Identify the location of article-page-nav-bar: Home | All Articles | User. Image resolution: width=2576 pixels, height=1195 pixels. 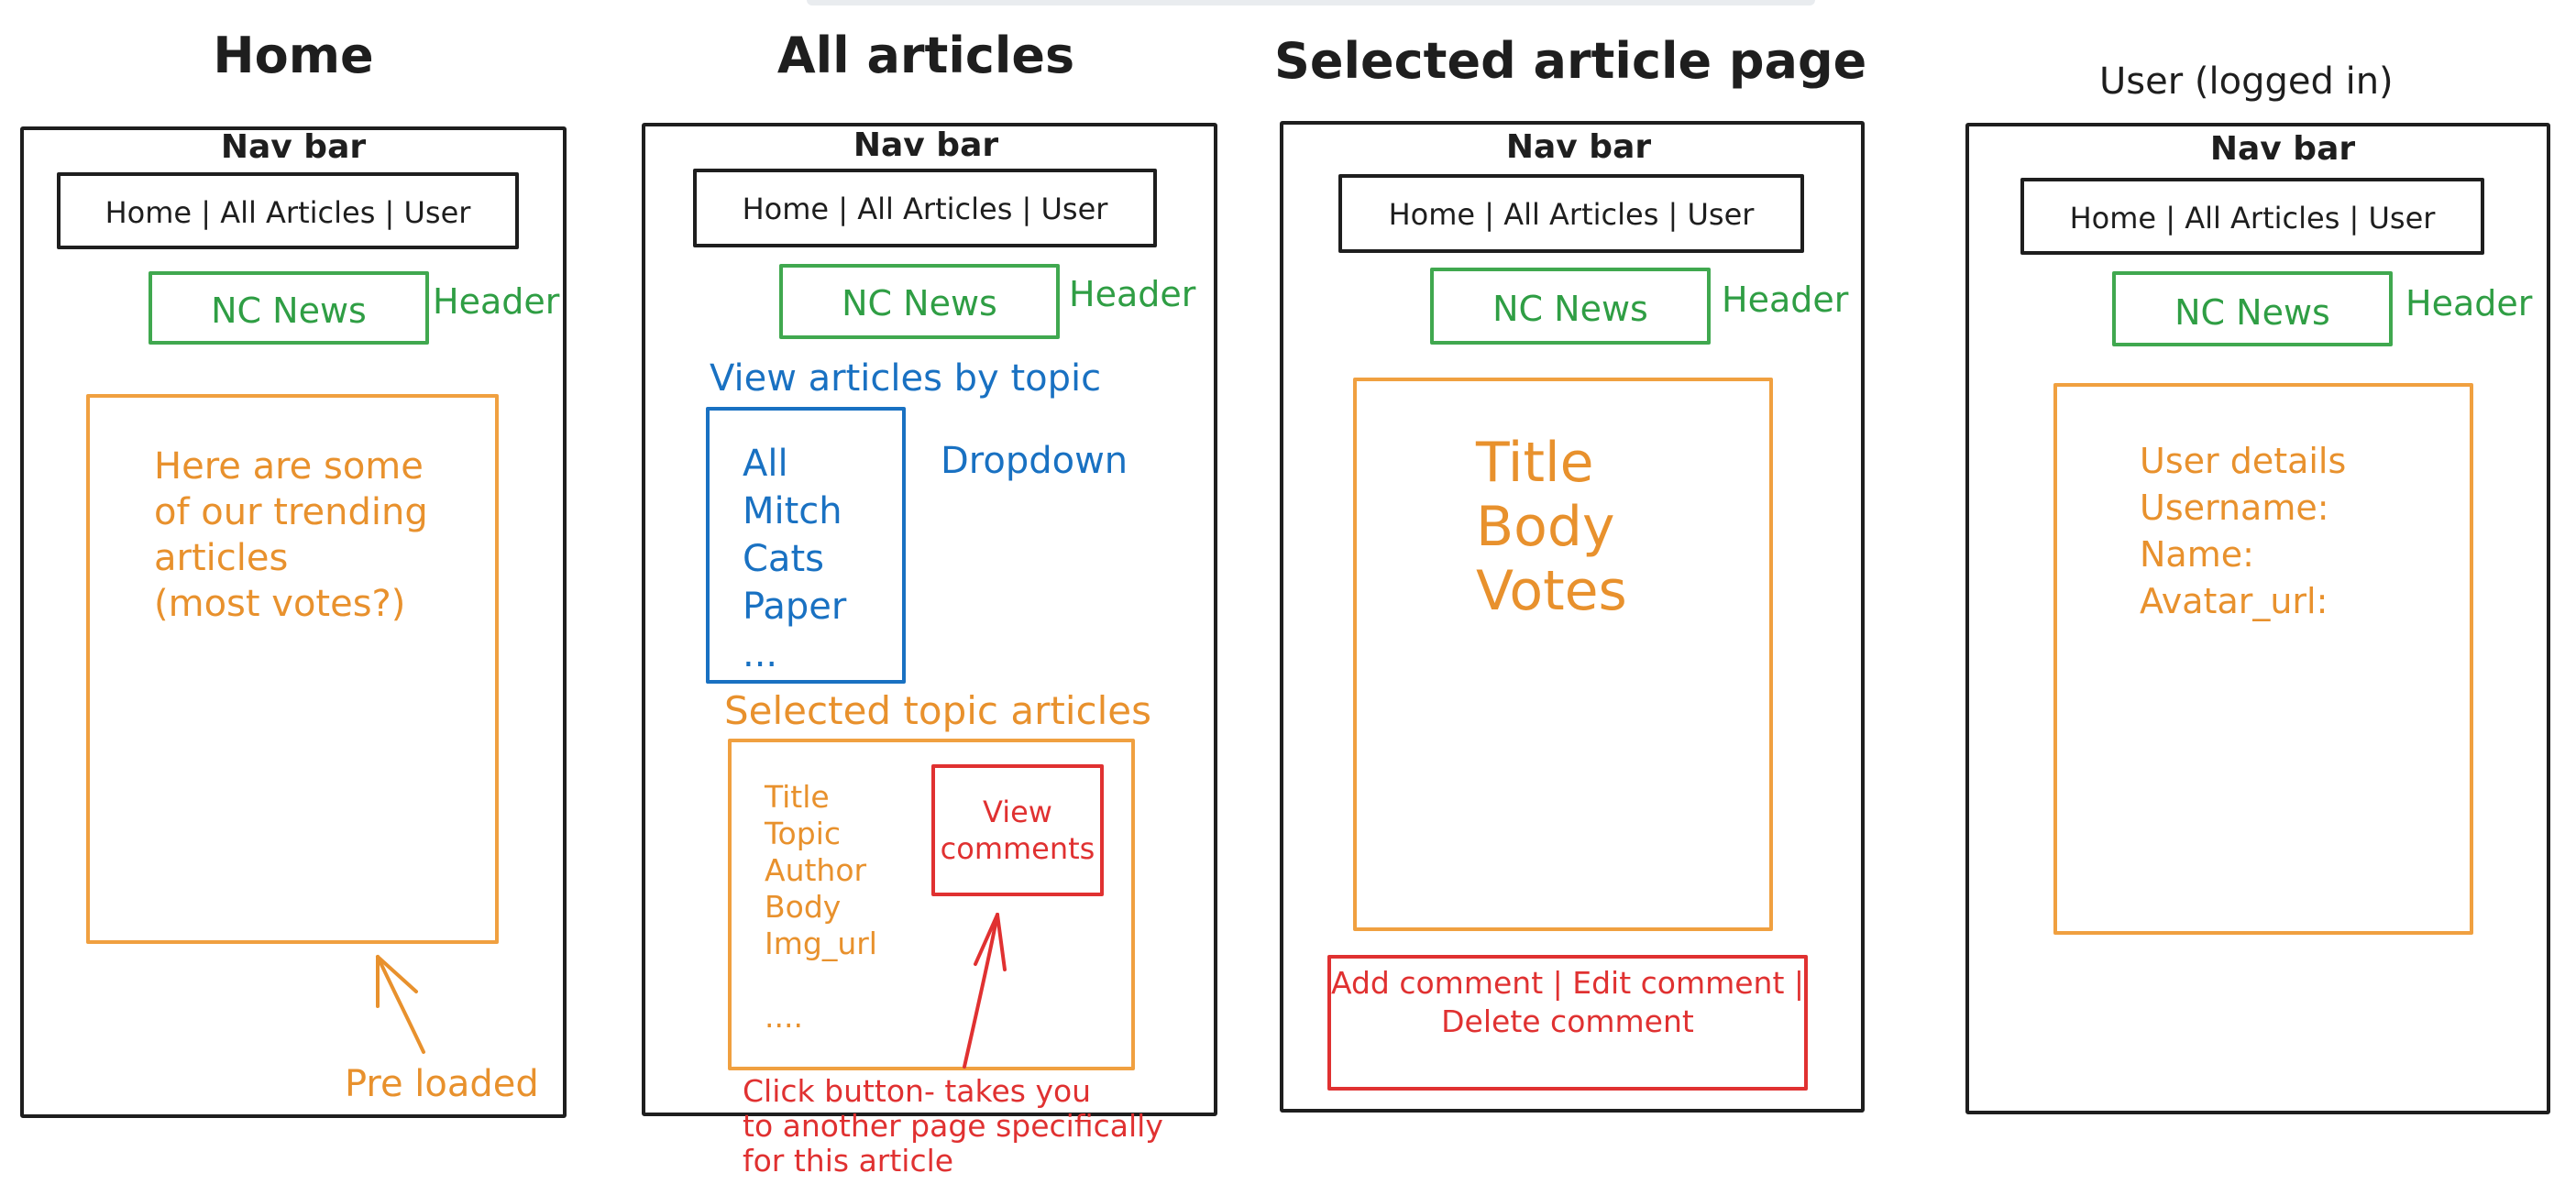
(1571, 213).